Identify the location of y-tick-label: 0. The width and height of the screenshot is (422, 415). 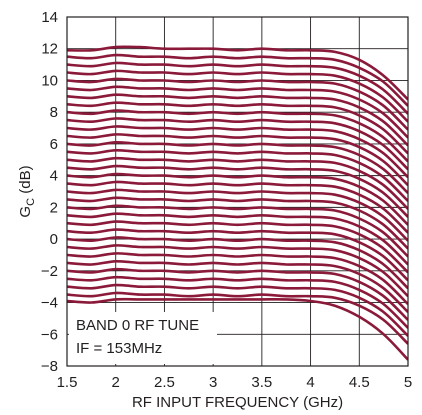
(54, 239).